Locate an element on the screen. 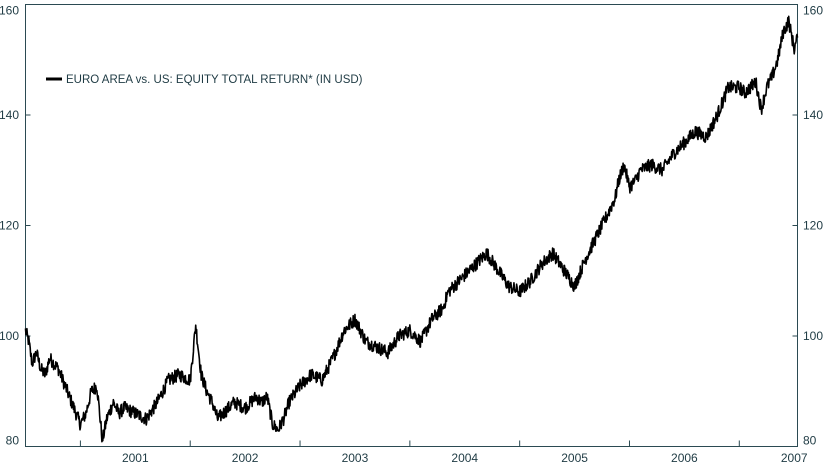 This screenshot has height=465, width=826. y-tick-label-left: 120 is located at coordinates (9, 226).